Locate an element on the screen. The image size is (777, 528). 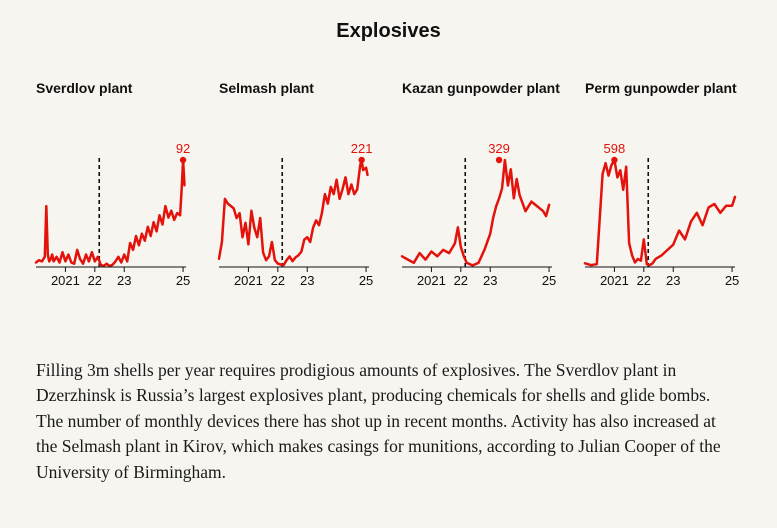
line-chart-perm: 2021 22 23 25 598 is located at coordinates (661, 214).